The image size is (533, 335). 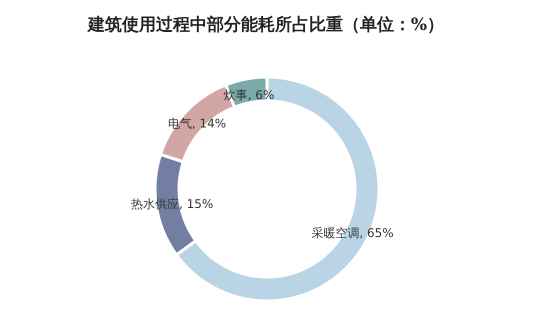 I want to click on data-label: , 65%, so click(x=376, y=233).